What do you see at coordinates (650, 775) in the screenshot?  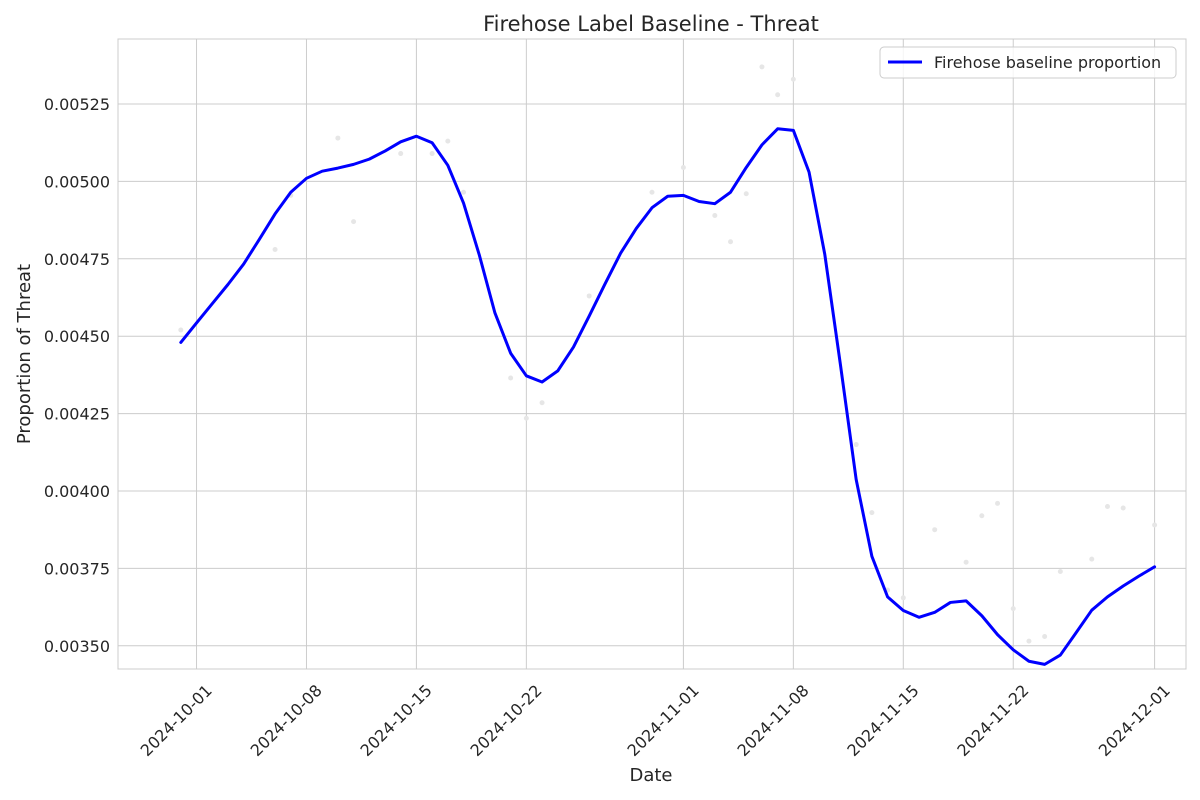 I see `x-axis-label: Date` at bounding box center [650, 775].